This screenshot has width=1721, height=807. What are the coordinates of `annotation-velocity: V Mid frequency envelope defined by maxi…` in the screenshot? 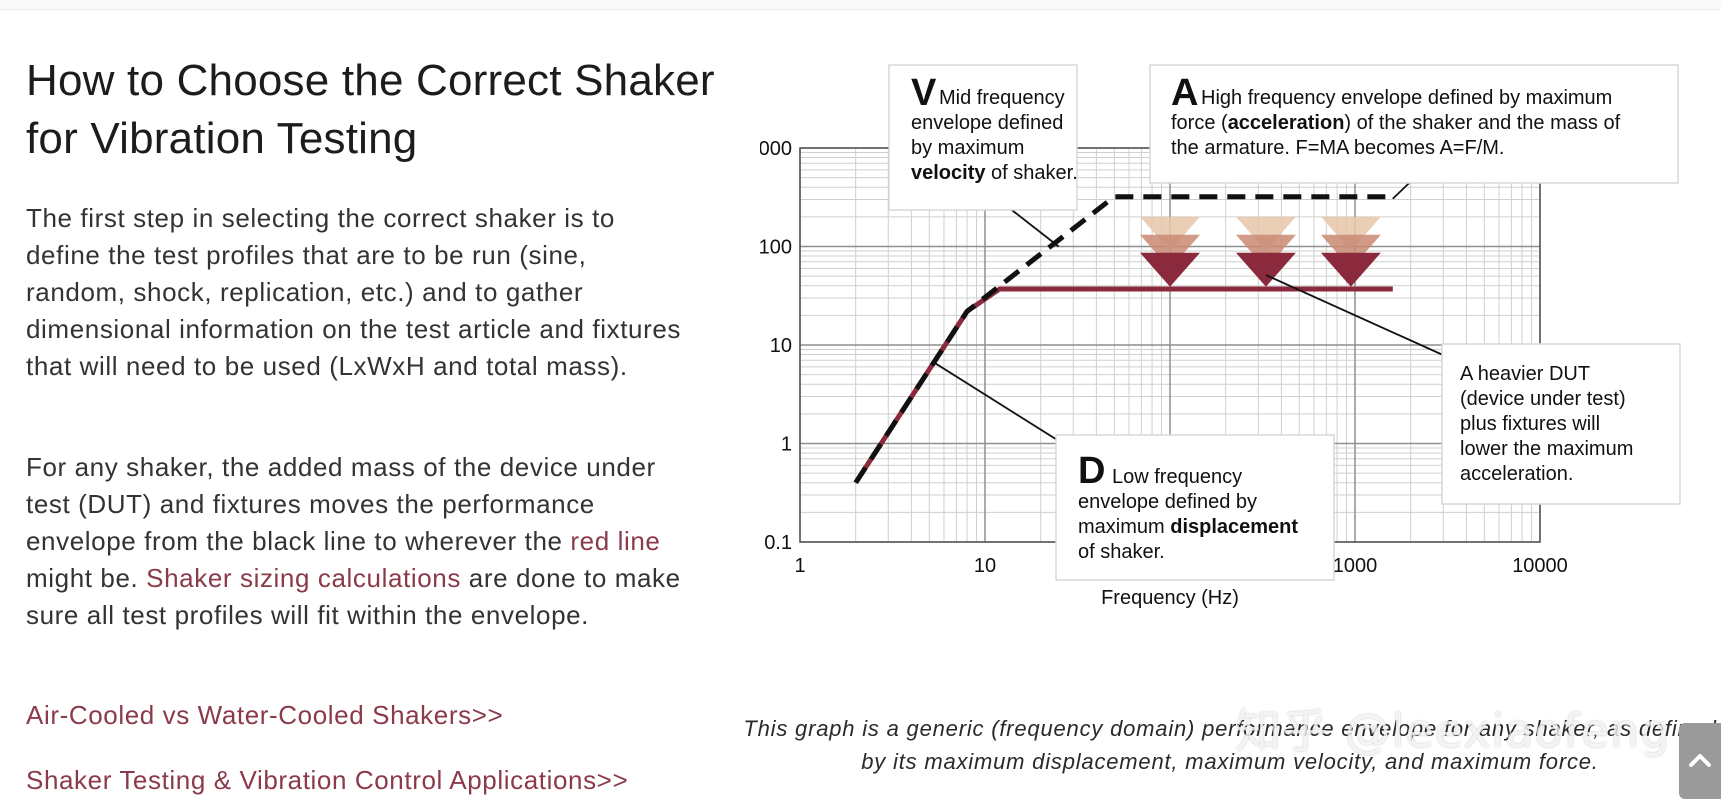 It's located at (983, 137).